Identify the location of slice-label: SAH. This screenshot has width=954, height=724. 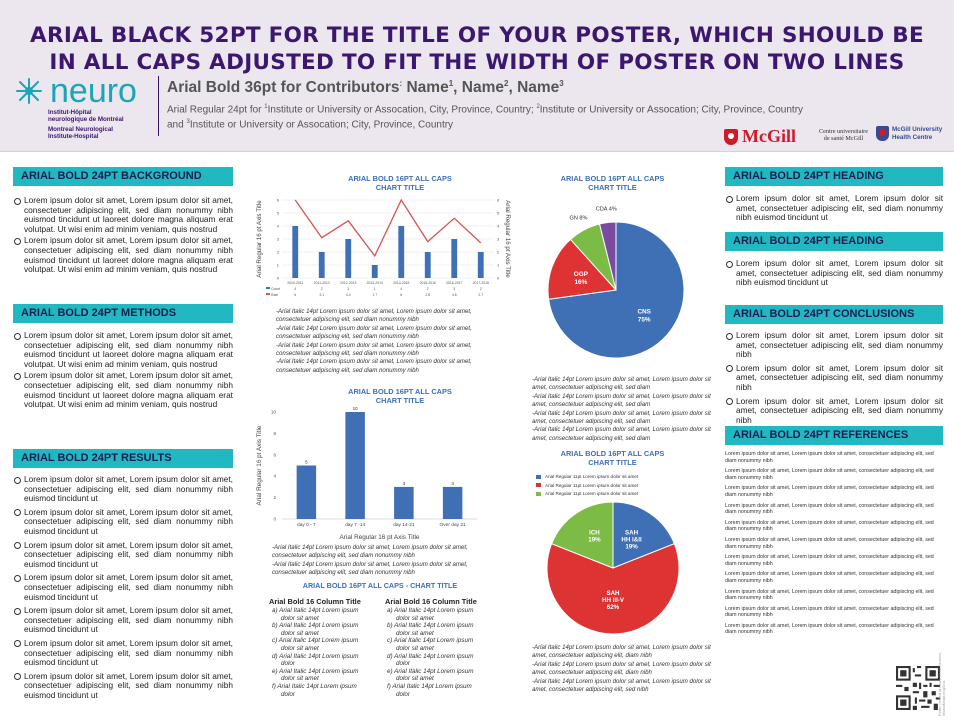
(613, 593).